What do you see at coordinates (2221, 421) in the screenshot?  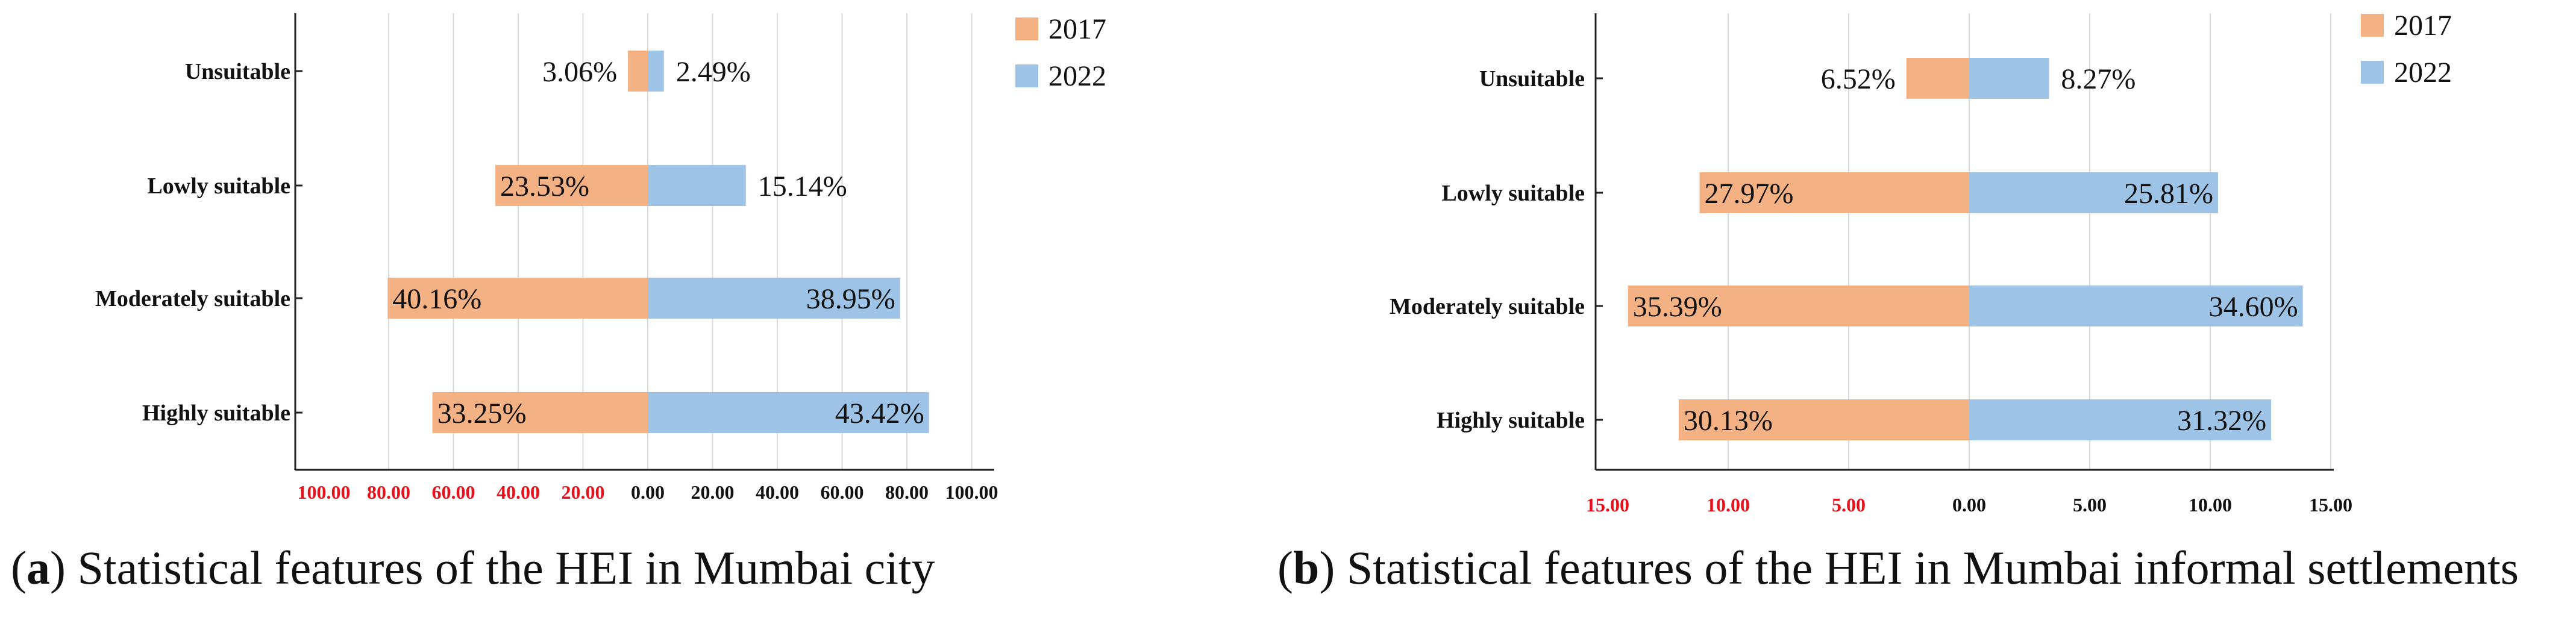 I see `chart-b-data-label-2022: 31.32%` at bounding box center [2221, 421].